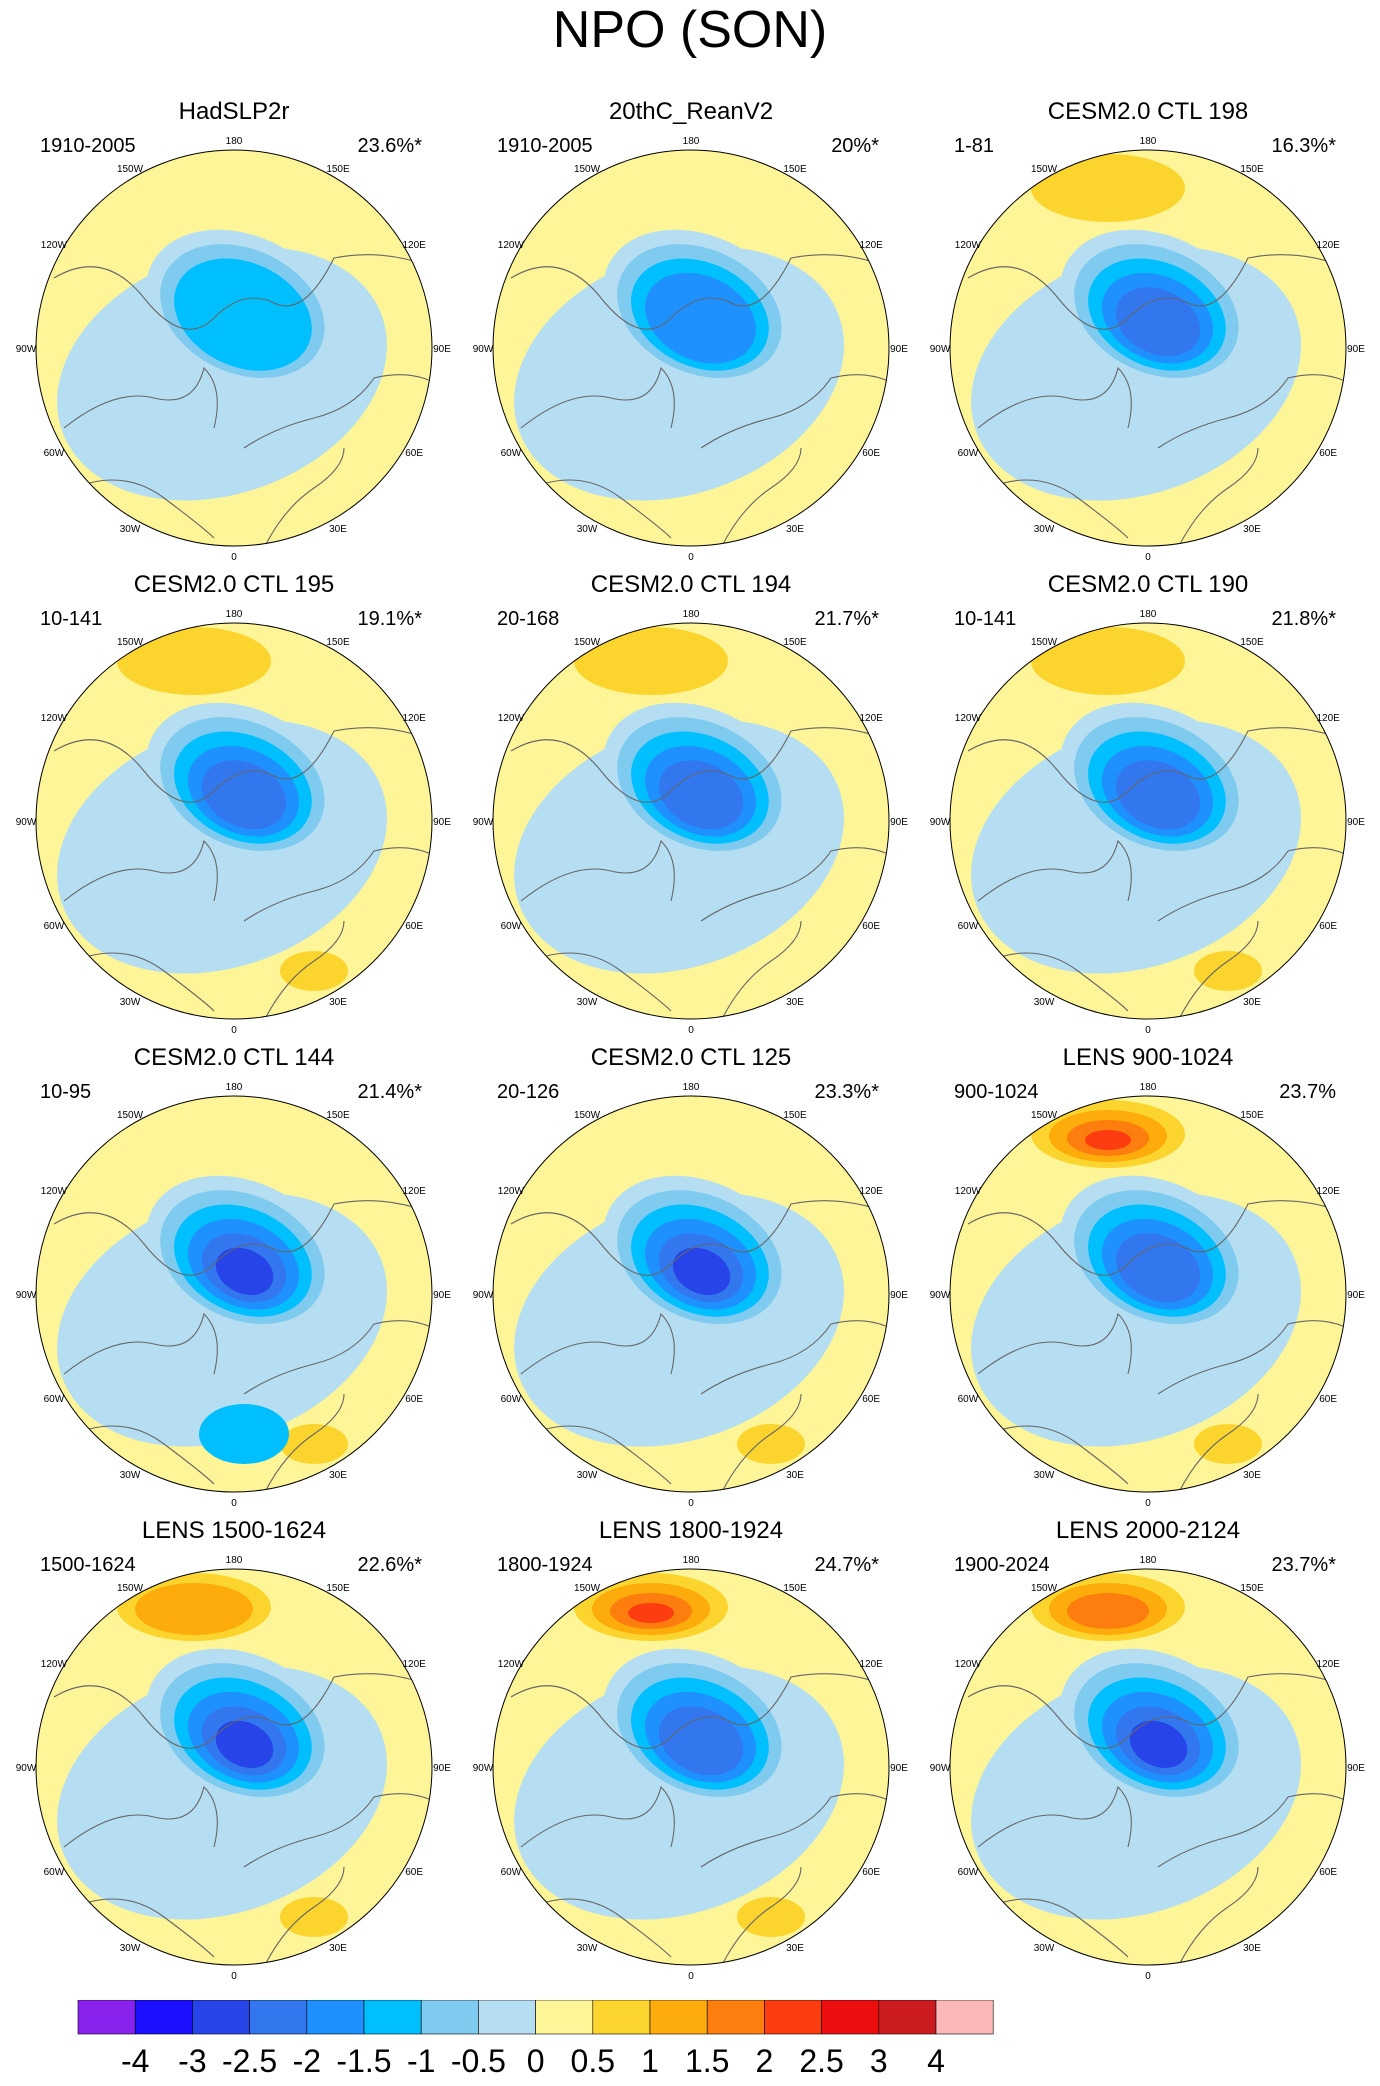 The image size is (1380, 2086). Describe the element at coordinates (765, 2061) in the screenshot. I see `colorbar-label: 2` at that location.